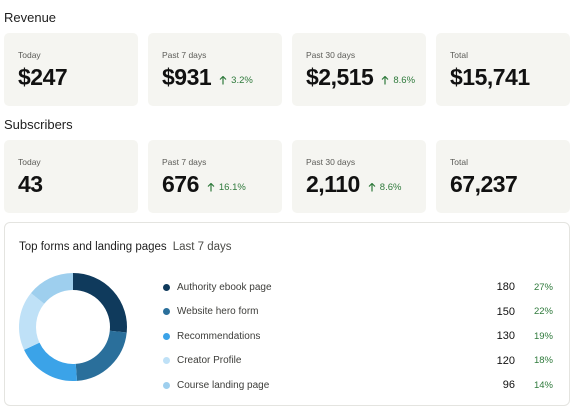 Image resolution: width=579 pixels, height=410 pixels. I want to click on legend-name: Authority ebook page, so click(224, 287).